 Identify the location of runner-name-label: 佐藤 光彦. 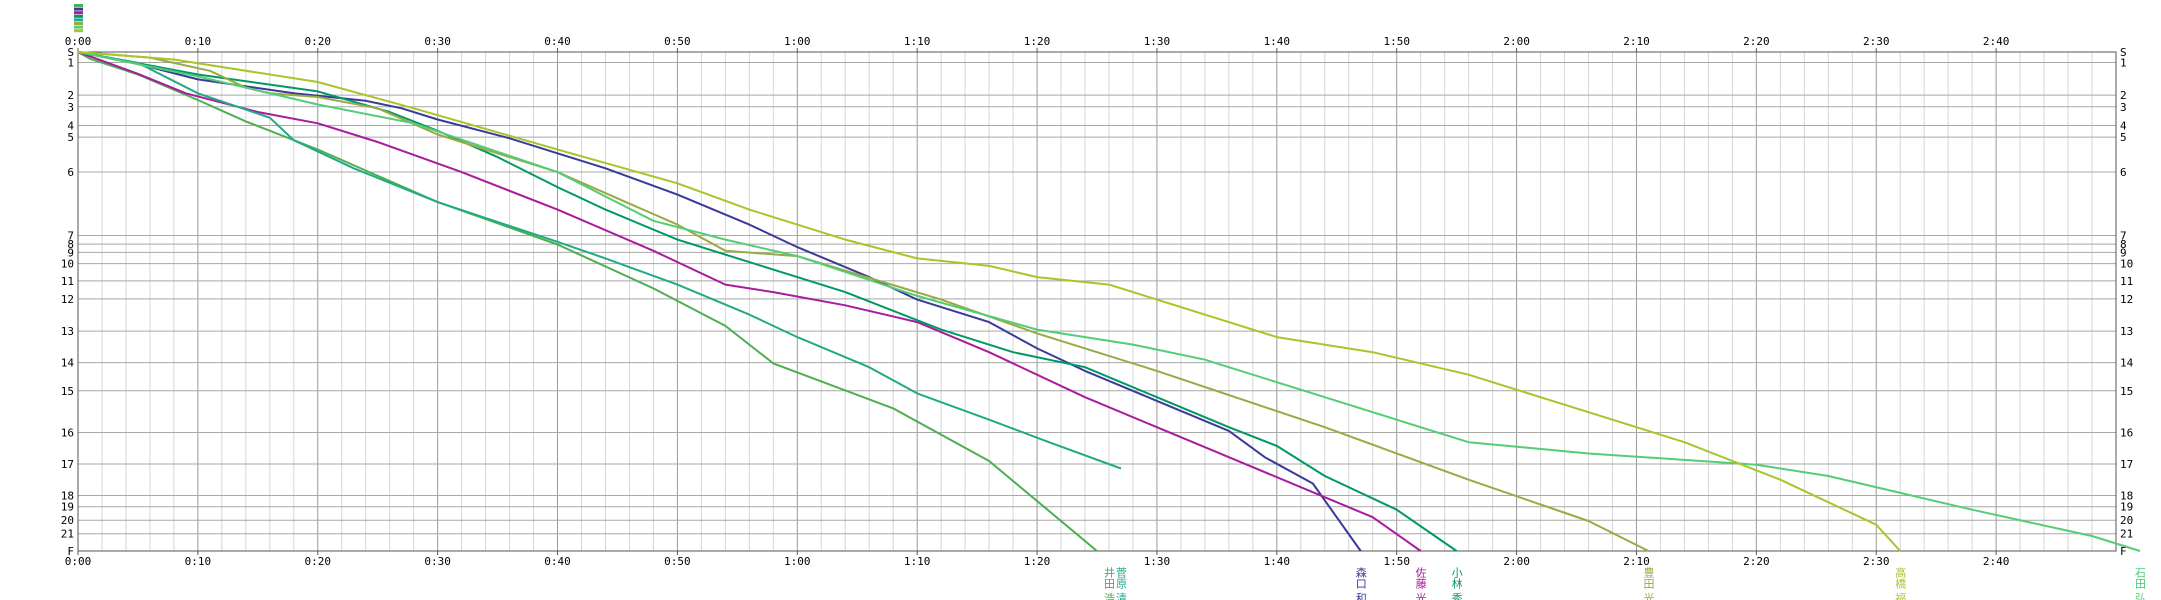
(1420, 583).